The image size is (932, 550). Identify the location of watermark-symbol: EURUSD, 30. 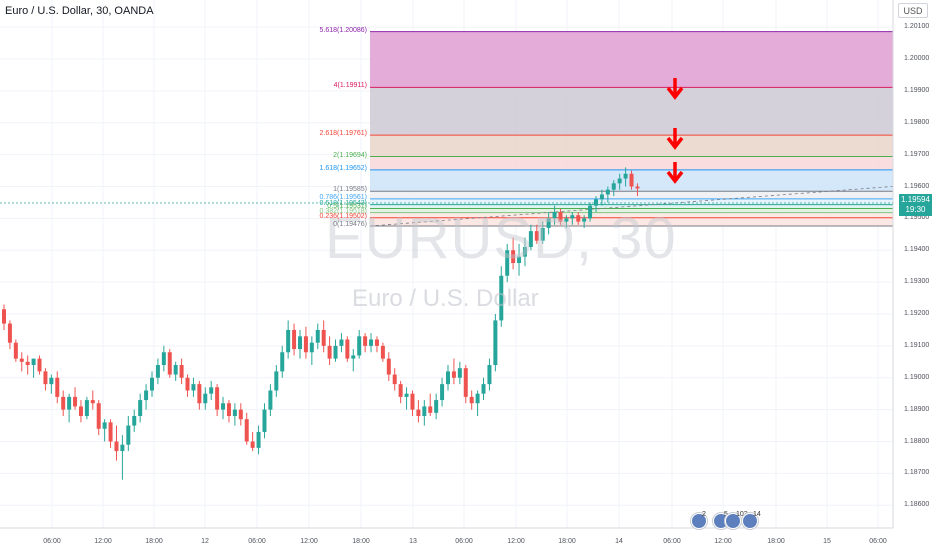
(501, 238).